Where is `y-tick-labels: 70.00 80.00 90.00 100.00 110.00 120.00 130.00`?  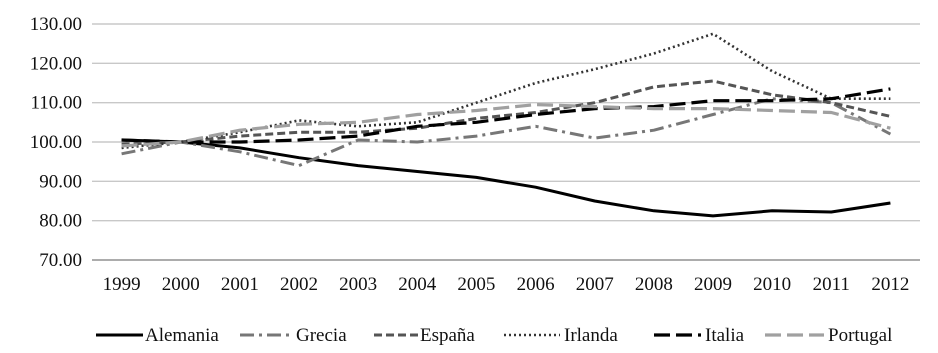 y-tick-labels: 70.00 80.00 90.00 100.00 110.00 120.00 130.00 is located at coordinates (56, 142).